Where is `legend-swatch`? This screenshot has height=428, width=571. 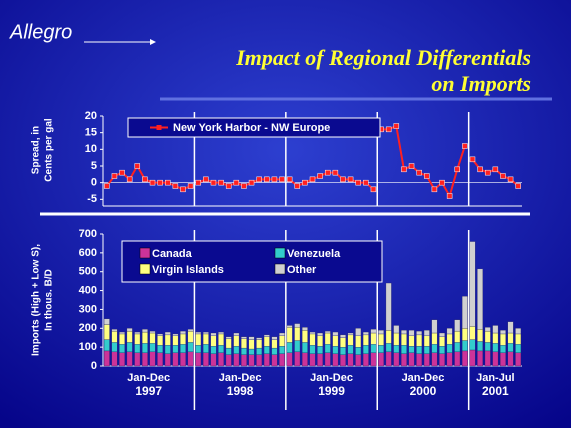 legend-swatch is located at coordinates (145, 253).